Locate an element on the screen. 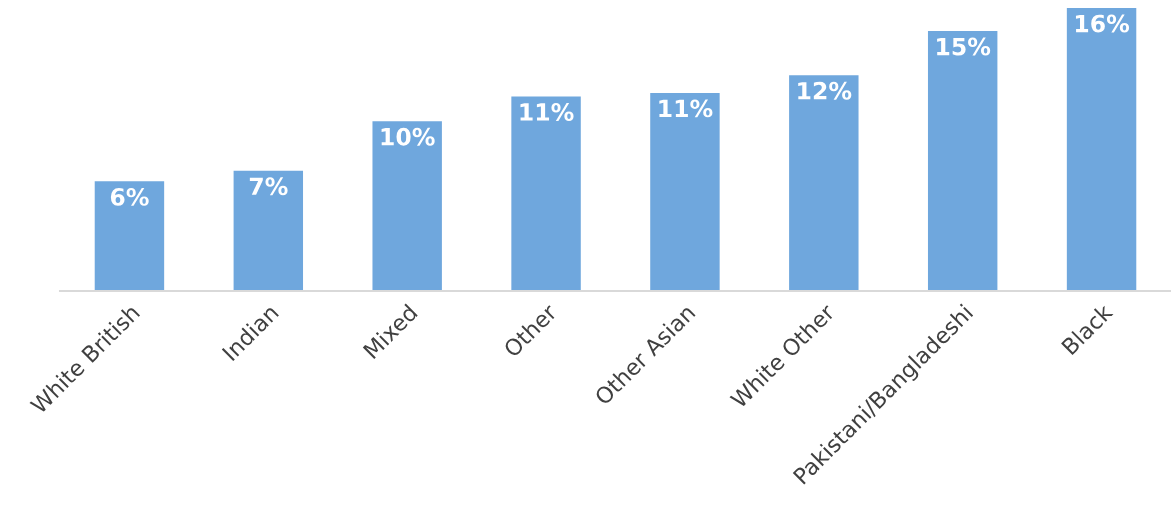 The width and height of the screenshot is (1171, 528). data-label: 7% is located at coordinates (268, 186).